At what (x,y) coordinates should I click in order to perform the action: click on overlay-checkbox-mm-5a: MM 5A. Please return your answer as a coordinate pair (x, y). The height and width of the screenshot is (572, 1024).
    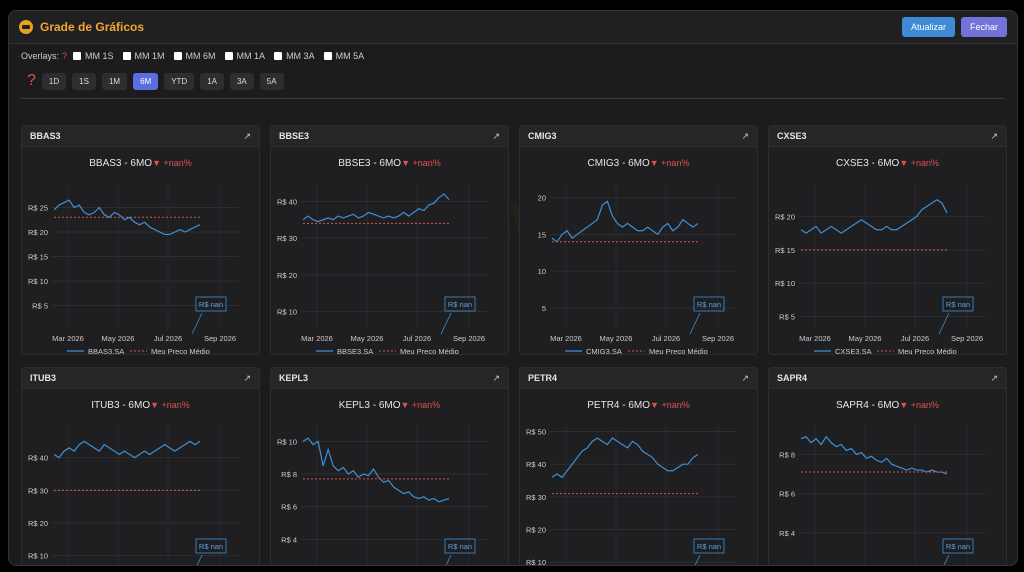
    Looking at the image, I should click on (343, 56).